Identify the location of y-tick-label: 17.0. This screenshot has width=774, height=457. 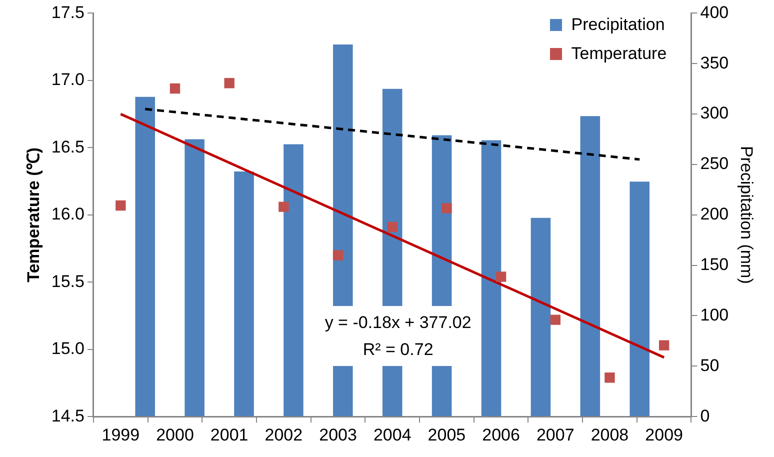
(67, 80).